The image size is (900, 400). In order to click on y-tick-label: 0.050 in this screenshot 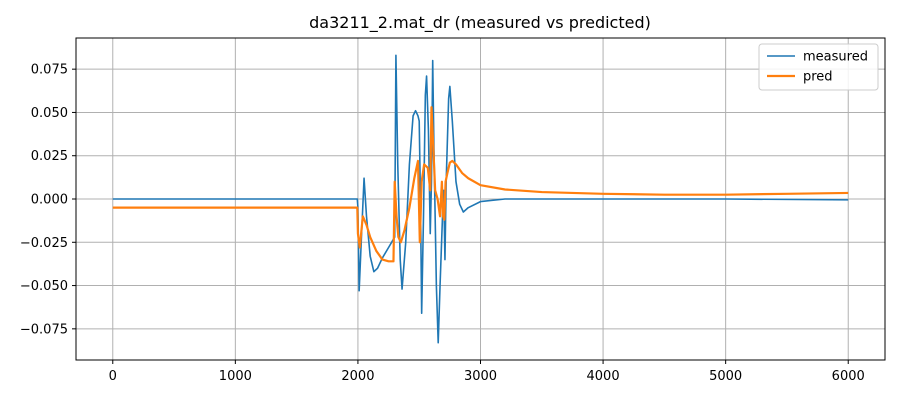, I will do `click(49, 113)`.